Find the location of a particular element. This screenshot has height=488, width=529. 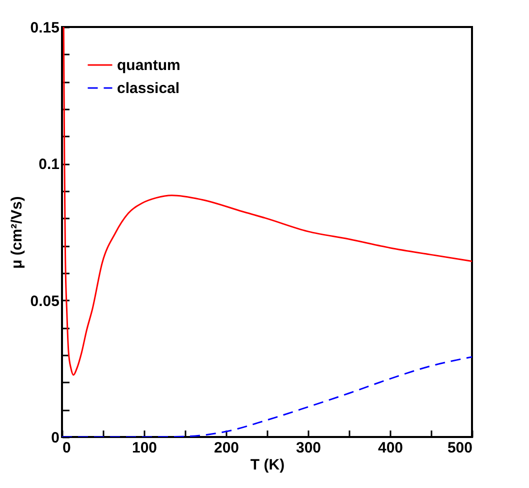

legend-label: quantum is located at coordinates (148, 65).